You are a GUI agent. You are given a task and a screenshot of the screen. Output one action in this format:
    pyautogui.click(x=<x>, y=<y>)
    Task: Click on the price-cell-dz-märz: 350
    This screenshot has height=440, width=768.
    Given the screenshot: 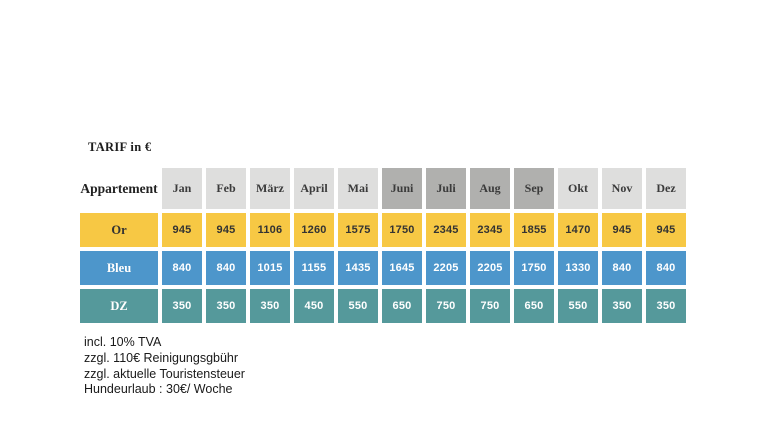 What is the action you would take?
    pyautogui.click(x=270, y=306)
    